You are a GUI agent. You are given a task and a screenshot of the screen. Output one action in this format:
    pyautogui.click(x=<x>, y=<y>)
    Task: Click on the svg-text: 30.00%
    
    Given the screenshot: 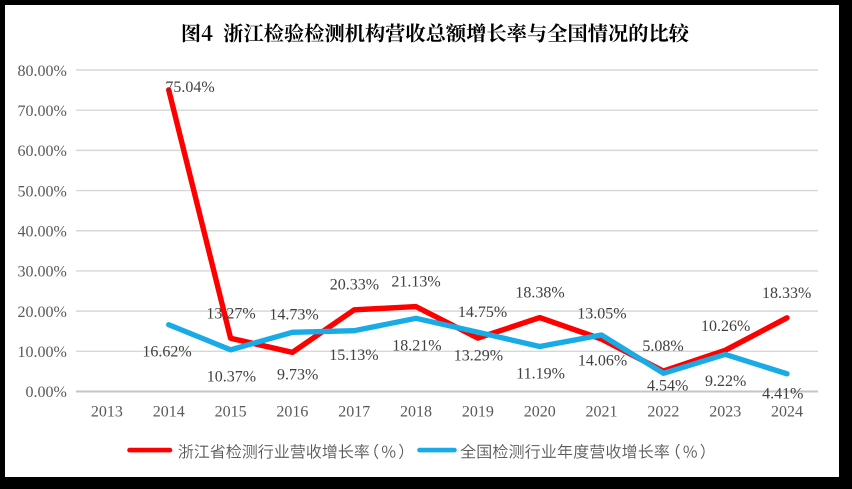 What is the action you would take?
    pyautogui.click(x=41, y=272)
    